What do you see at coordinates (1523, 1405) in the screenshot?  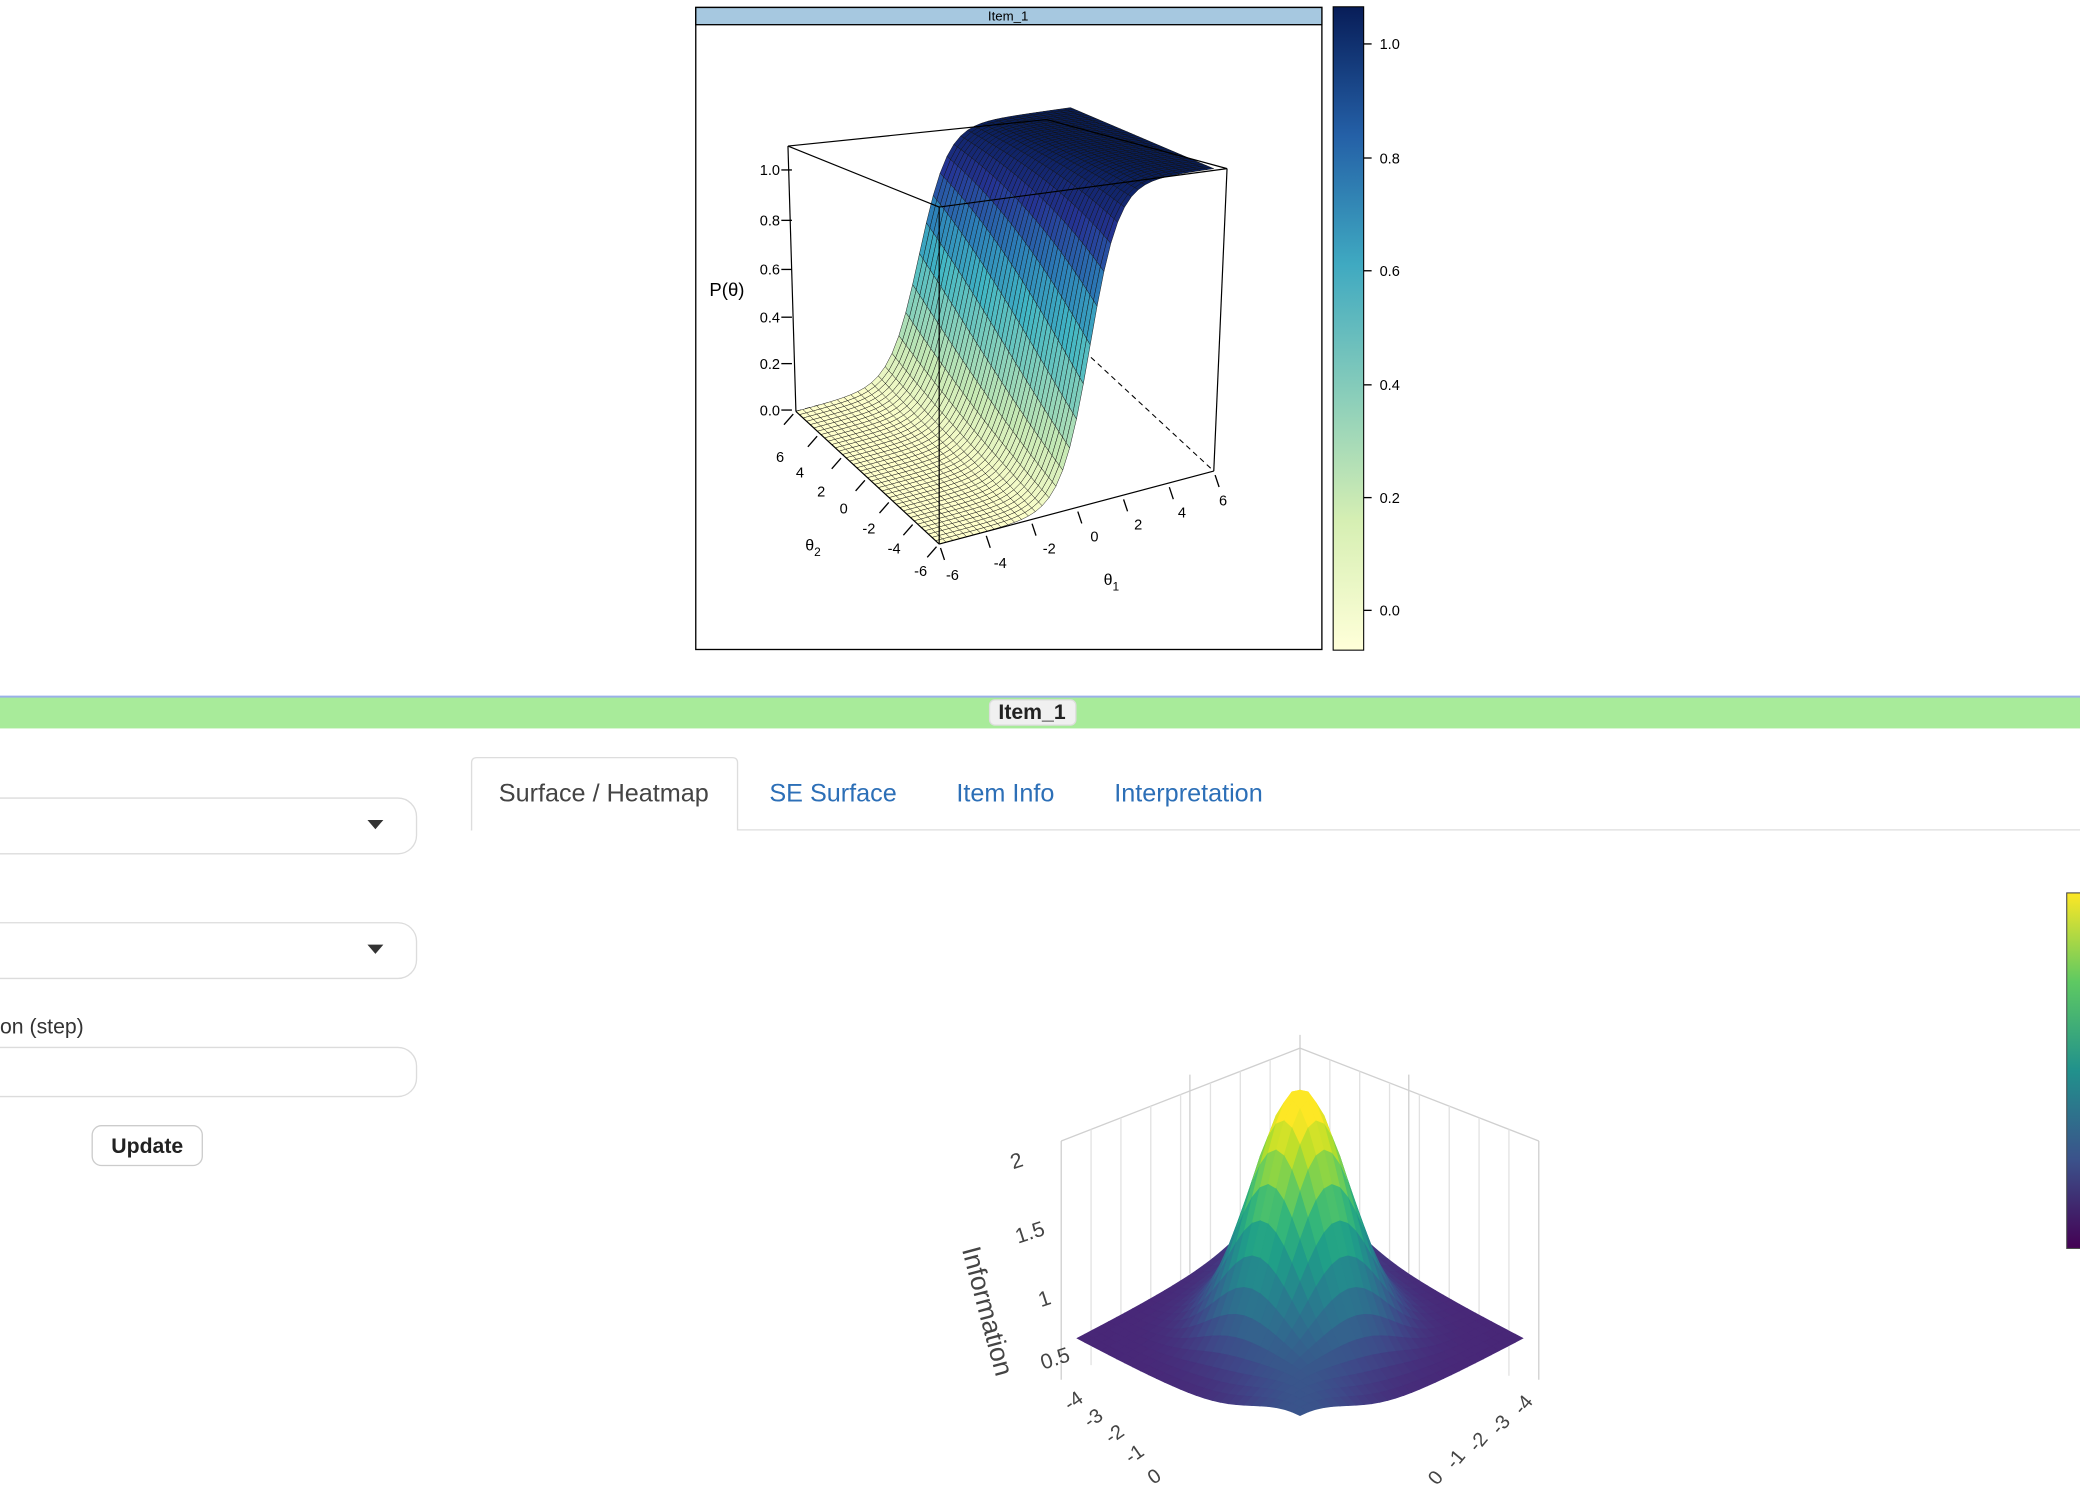 I see `y-tick-label: -4` at bounding box center [1523, 1405].